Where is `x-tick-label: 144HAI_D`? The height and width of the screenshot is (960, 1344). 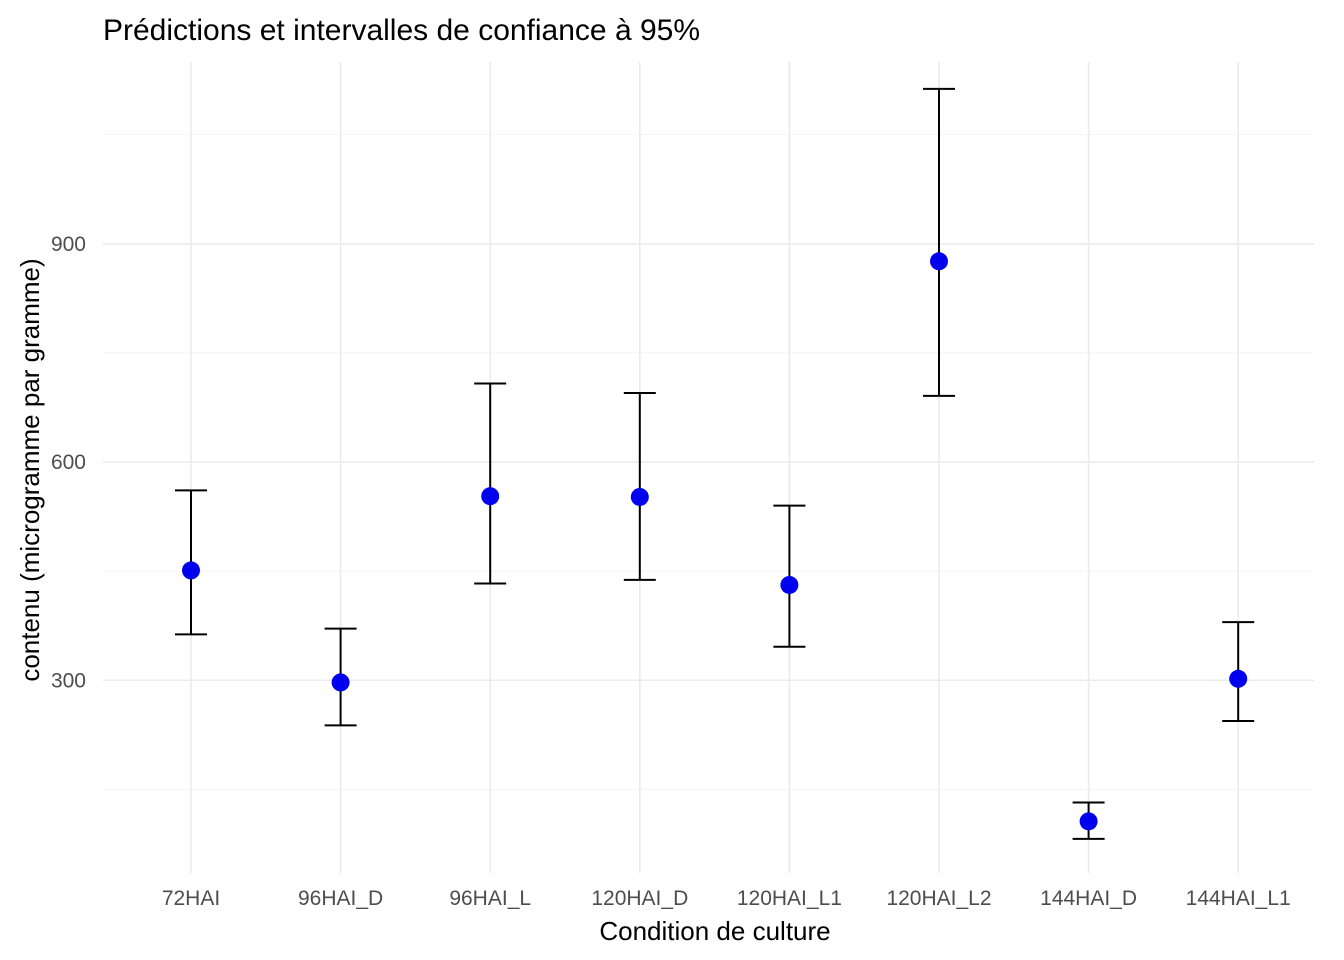 x-tick-label: 144HAI_D is located at coordinates (1088, 898).